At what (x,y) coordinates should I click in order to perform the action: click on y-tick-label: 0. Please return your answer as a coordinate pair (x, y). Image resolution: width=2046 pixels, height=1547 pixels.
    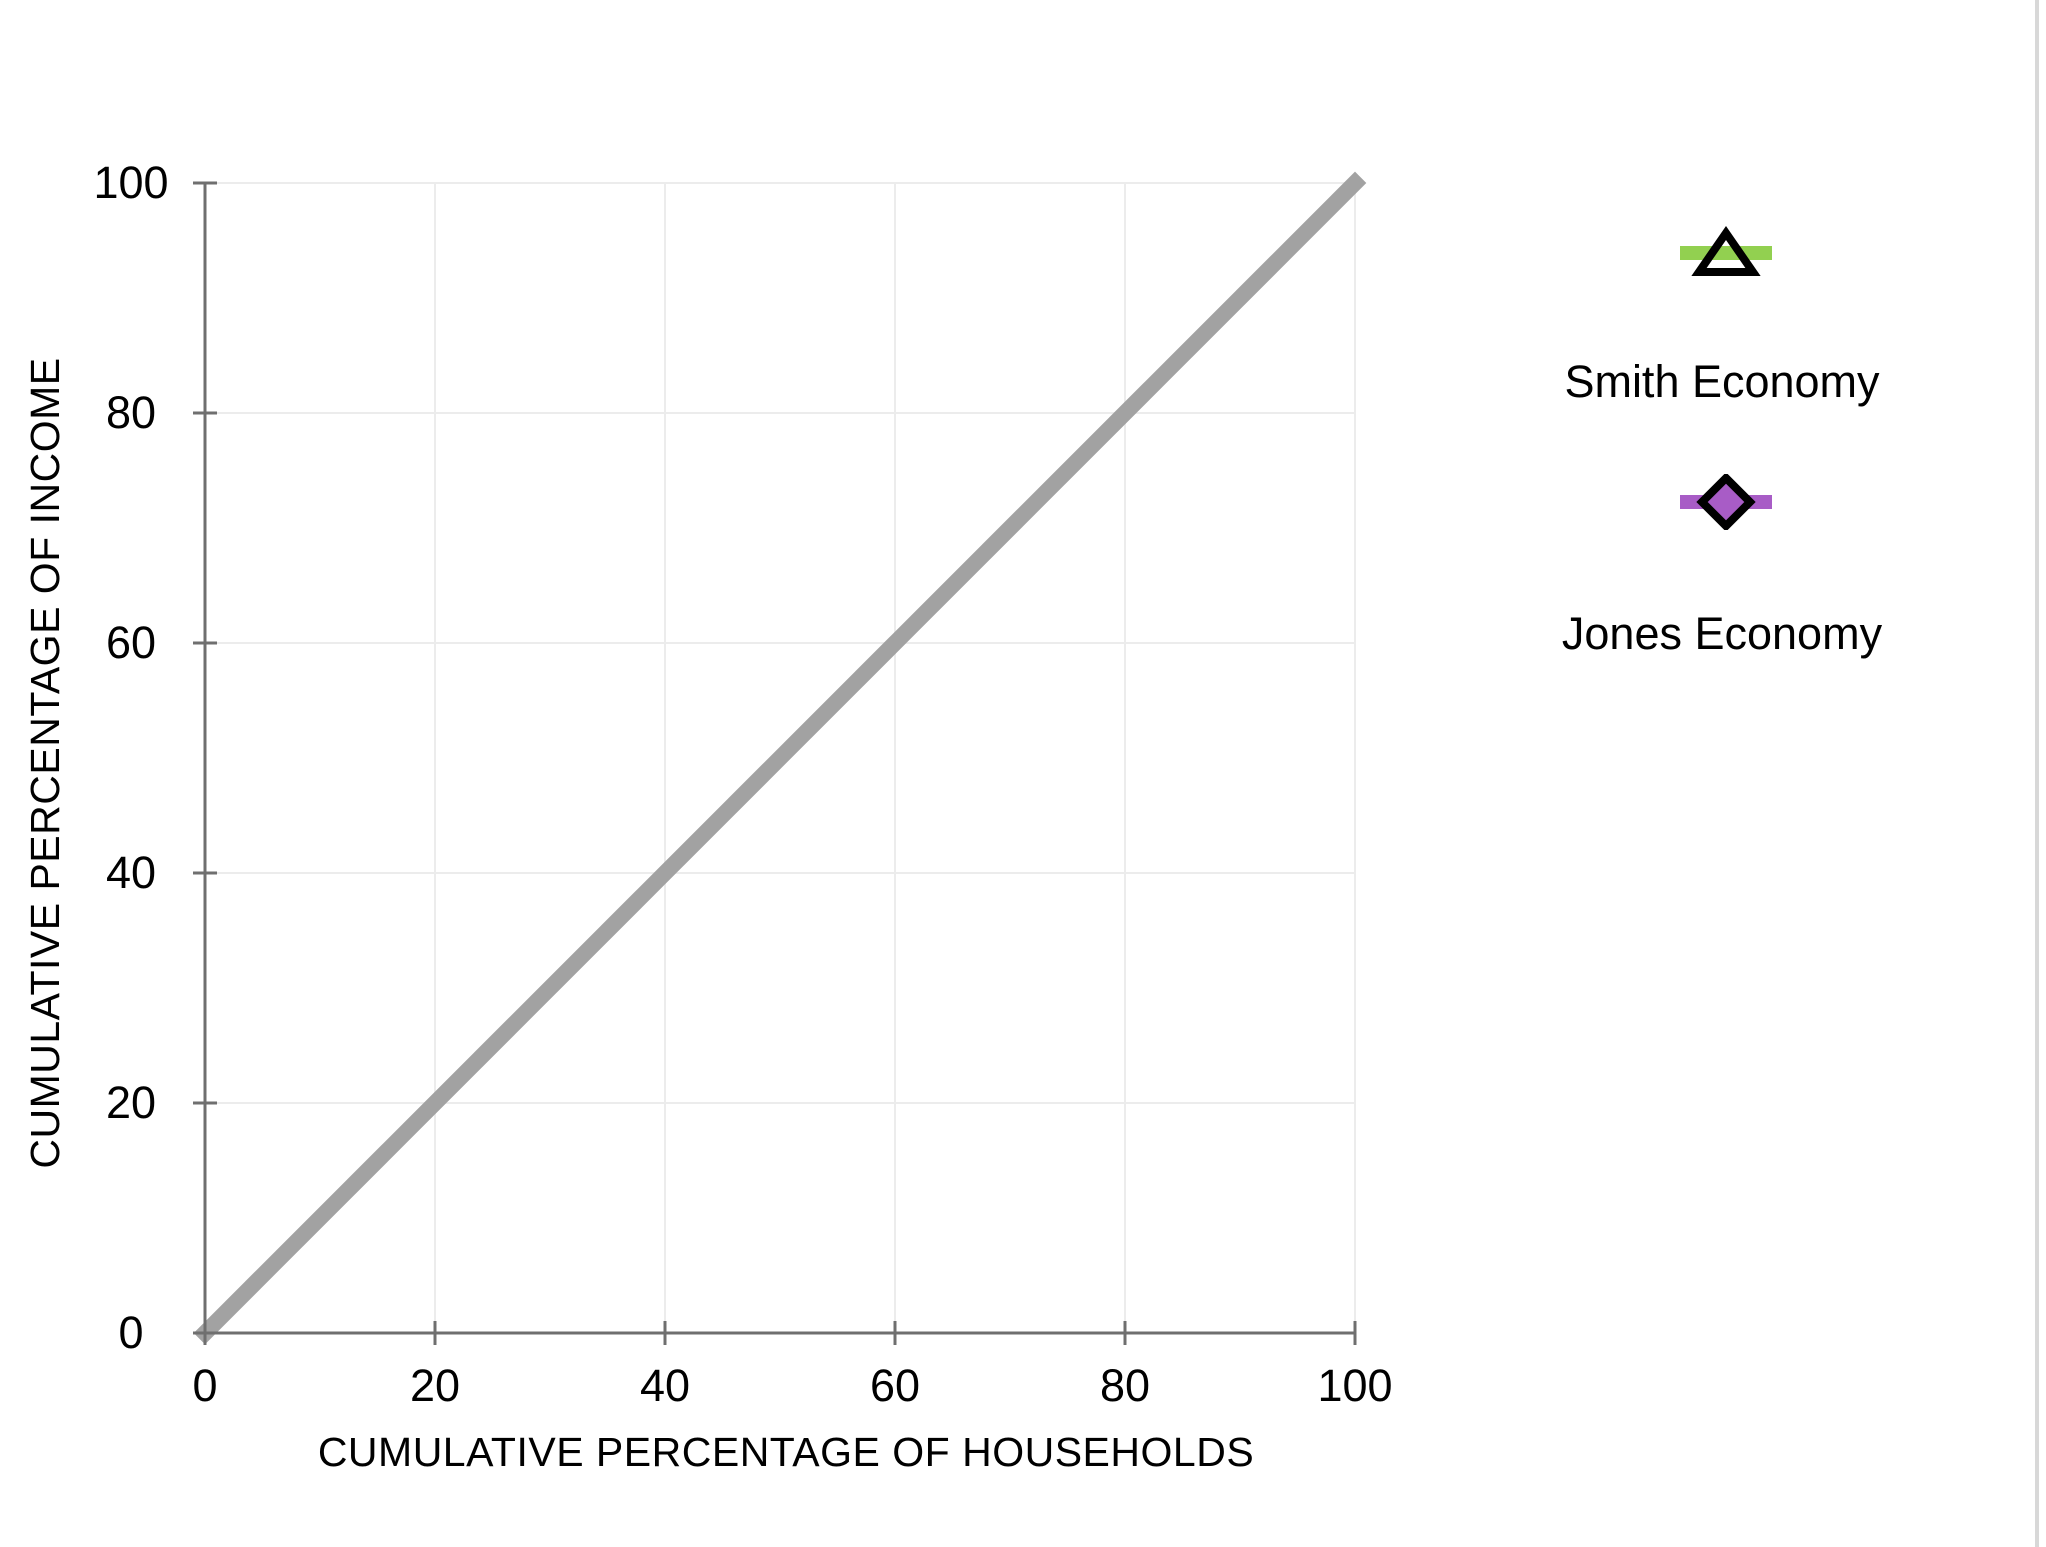
    Looking at the image, I should click on (131, 1332).